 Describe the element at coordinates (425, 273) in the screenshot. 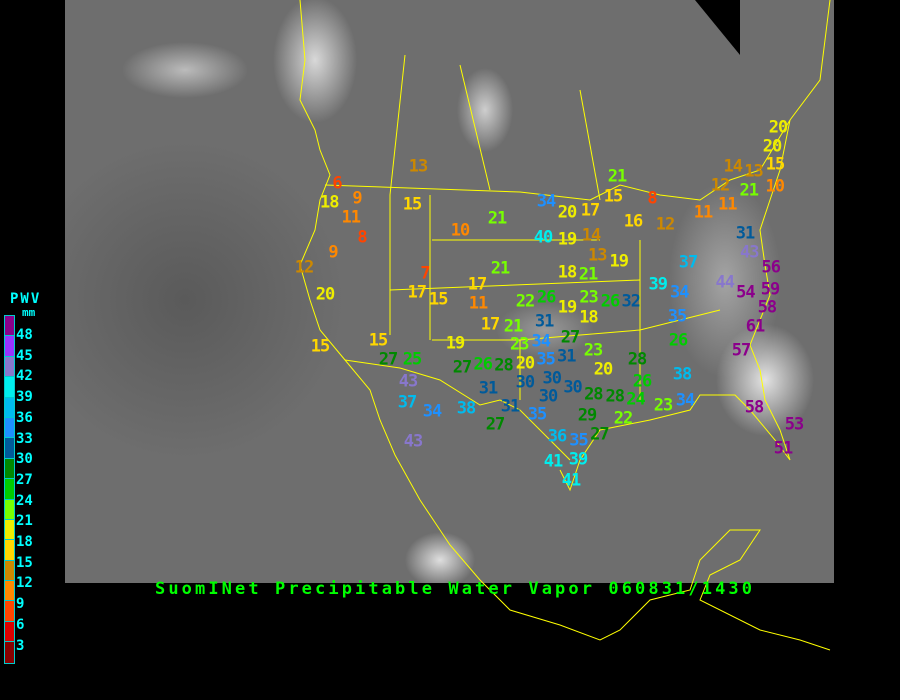

I see `station-pwv-value: 7` at that location.